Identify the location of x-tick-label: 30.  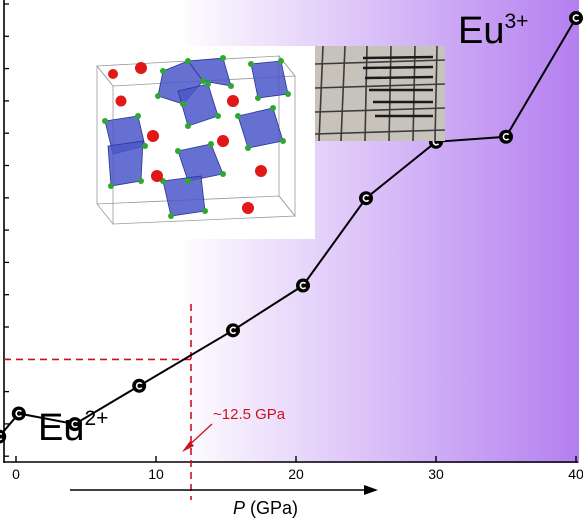
(436, 474).